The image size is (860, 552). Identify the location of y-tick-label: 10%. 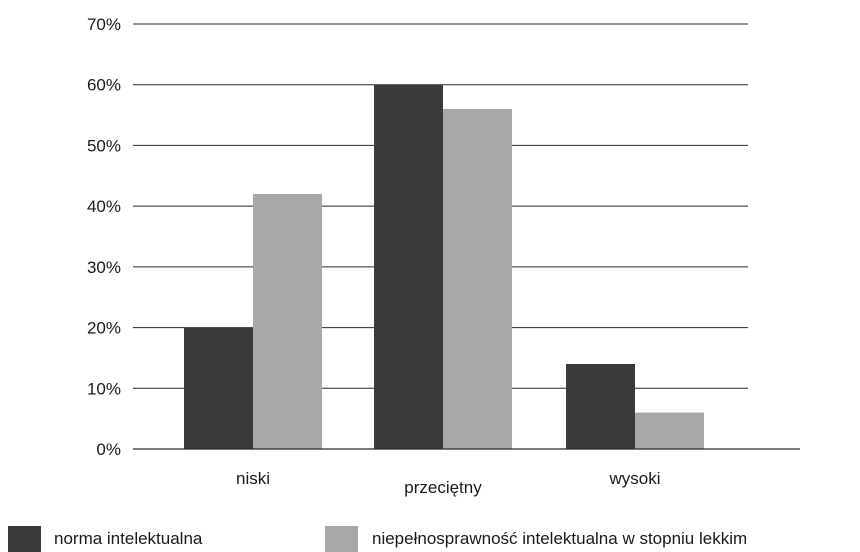
(104, 388).